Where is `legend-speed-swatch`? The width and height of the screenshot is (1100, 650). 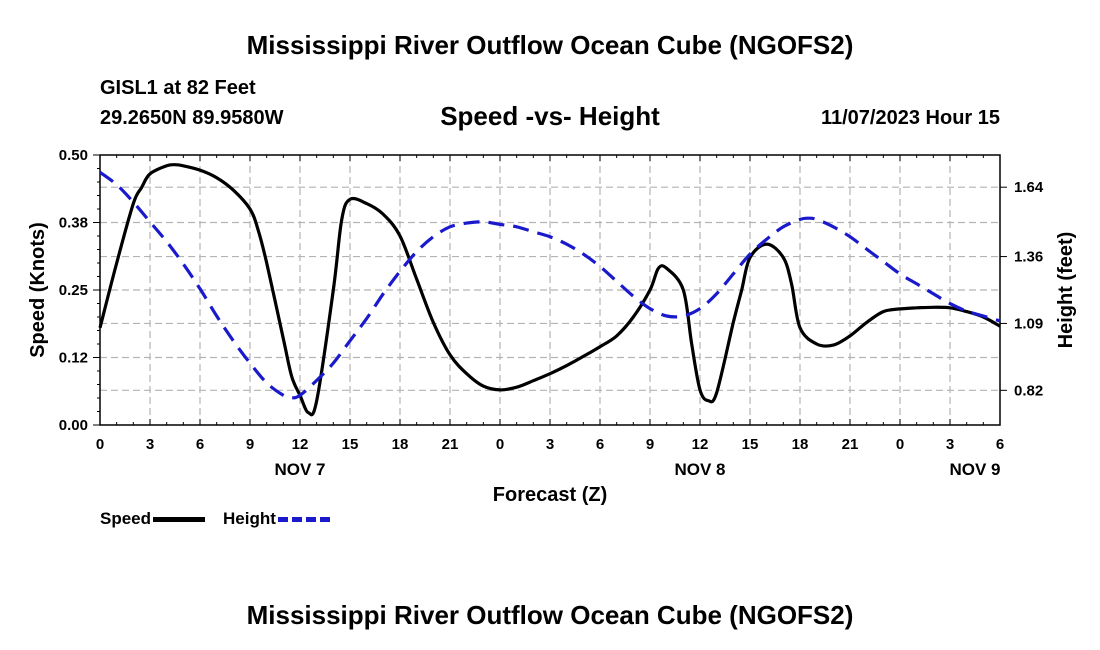 legend-speed-swatch is located at coordinates (179, 519).